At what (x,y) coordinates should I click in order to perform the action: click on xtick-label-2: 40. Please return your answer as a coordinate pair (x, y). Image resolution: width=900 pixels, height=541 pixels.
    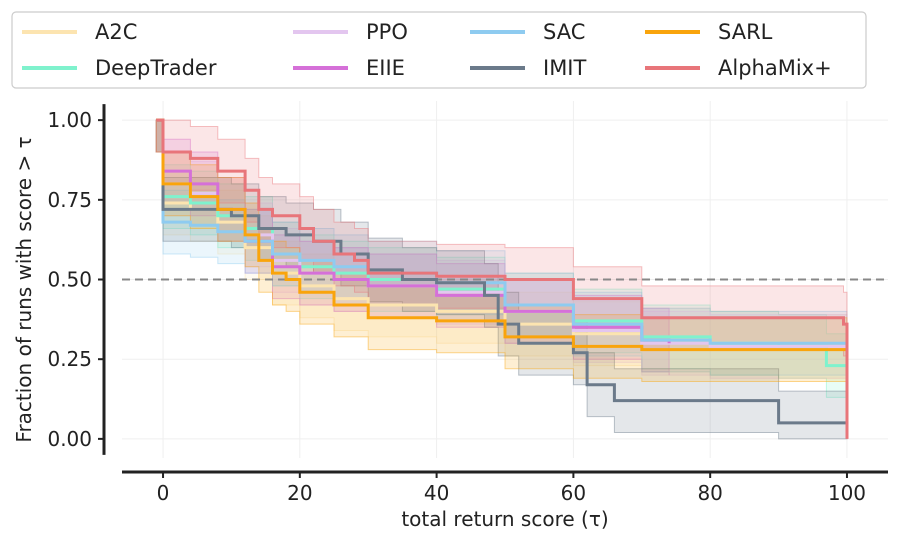
    Looking at the image, I should click on (436, 493).